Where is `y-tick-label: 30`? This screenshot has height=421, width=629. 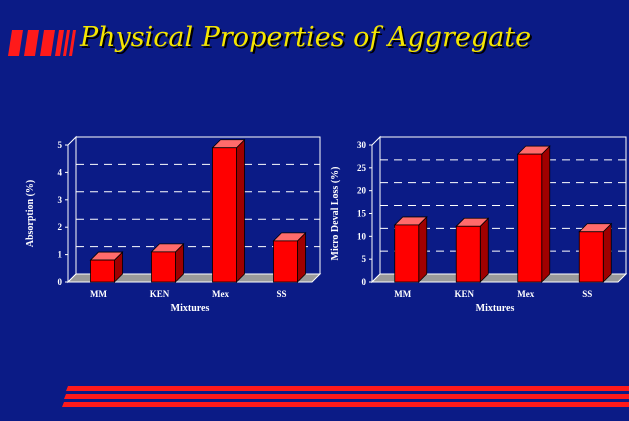
y-tick-label: 30 is located at coordinates (362, 145).